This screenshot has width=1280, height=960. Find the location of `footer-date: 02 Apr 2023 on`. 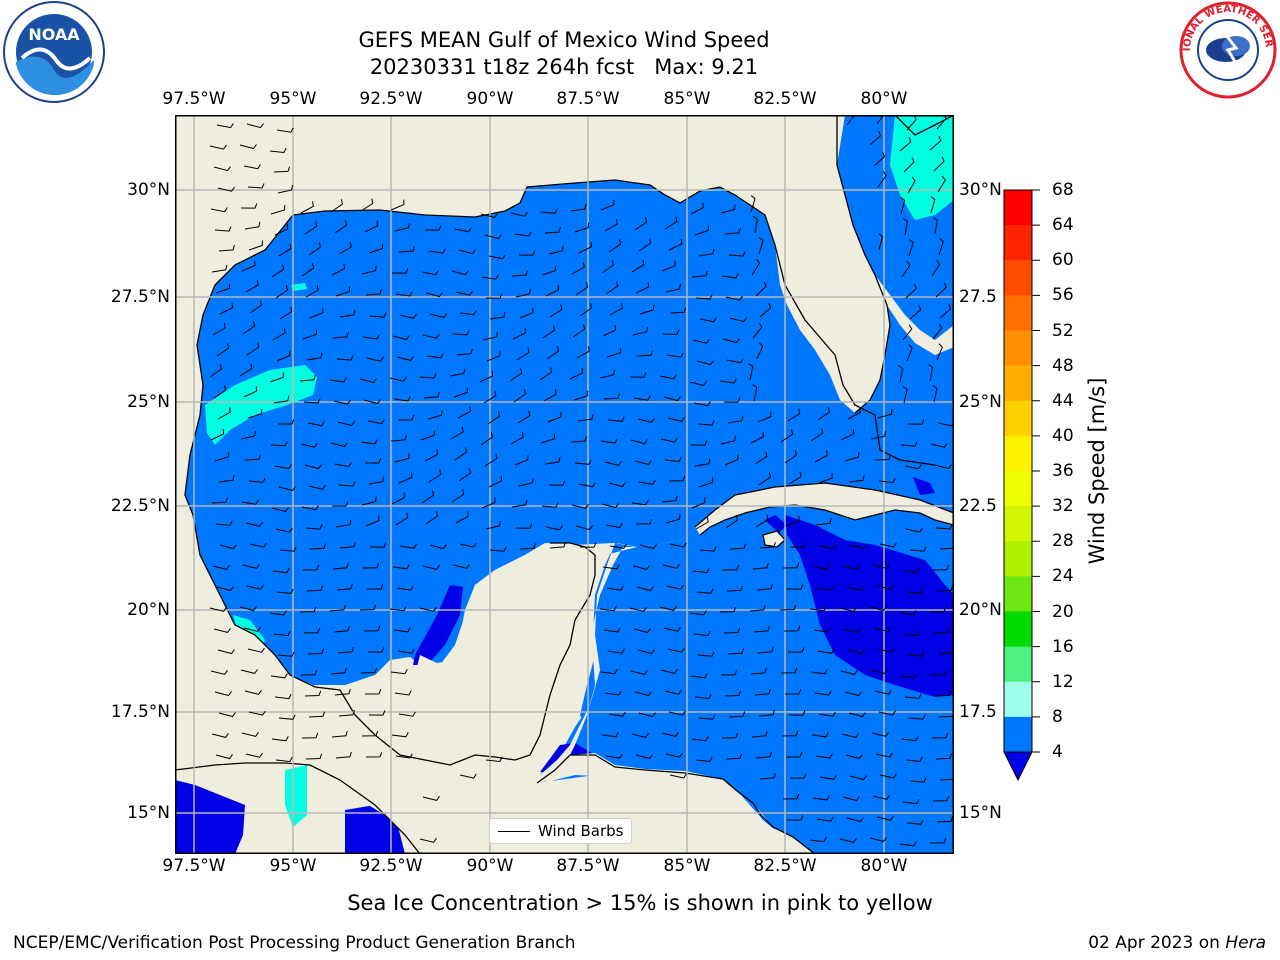

footer-date: 02 Apr 2023 on is located at coordinates (1157, 943).